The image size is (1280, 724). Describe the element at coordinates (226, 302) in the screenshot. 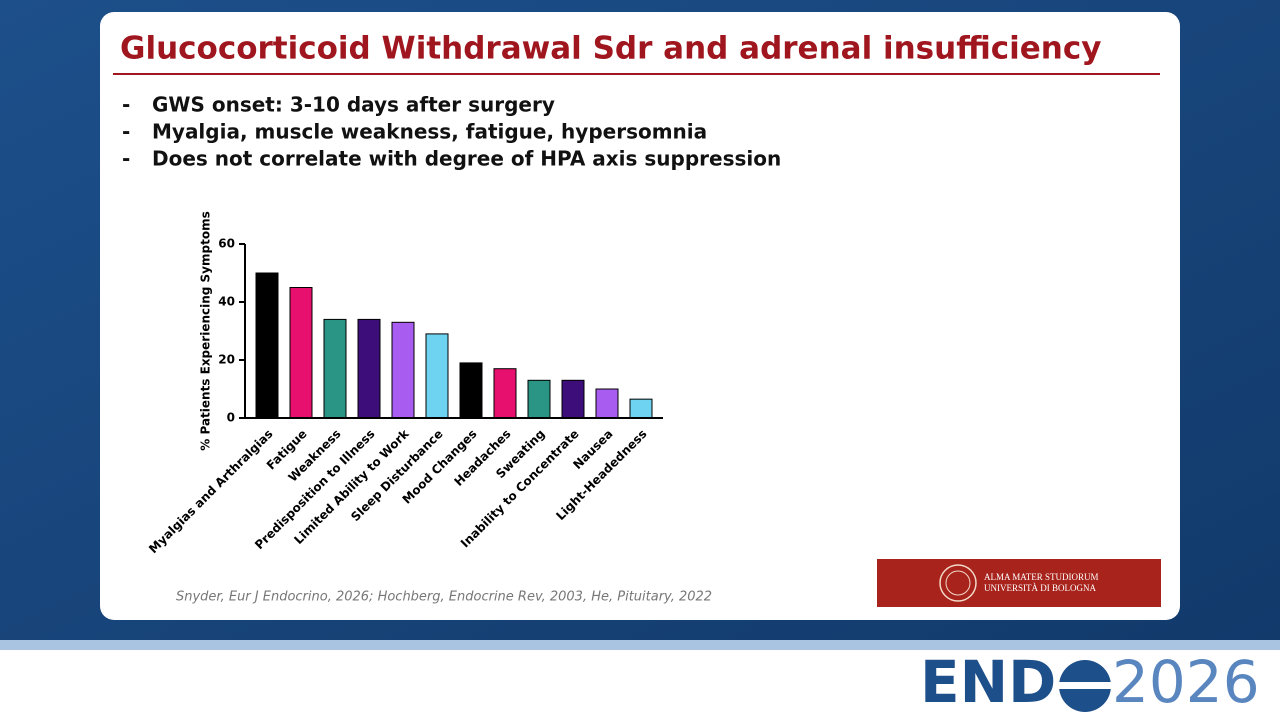

I see `y-tick-label: 40` at that location.